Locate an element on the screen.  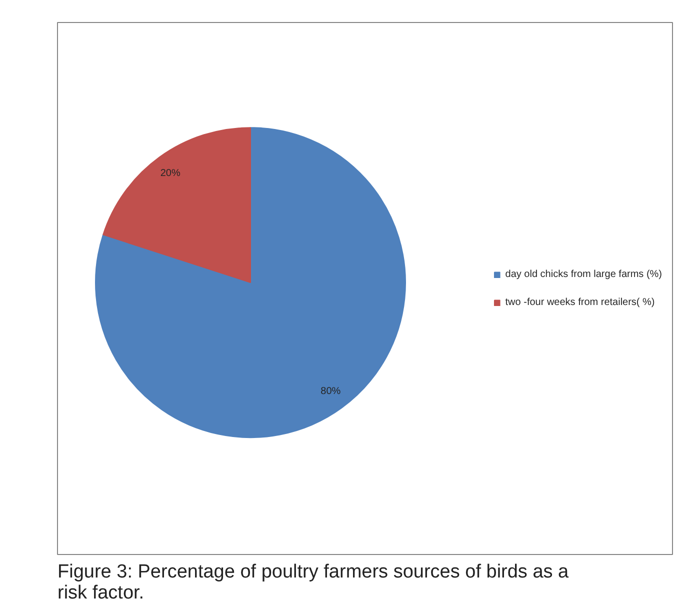
caption: Figure 3: Percentage of poultry farmers sources of birds as a risk factor. is located at coordinates (314, 583).